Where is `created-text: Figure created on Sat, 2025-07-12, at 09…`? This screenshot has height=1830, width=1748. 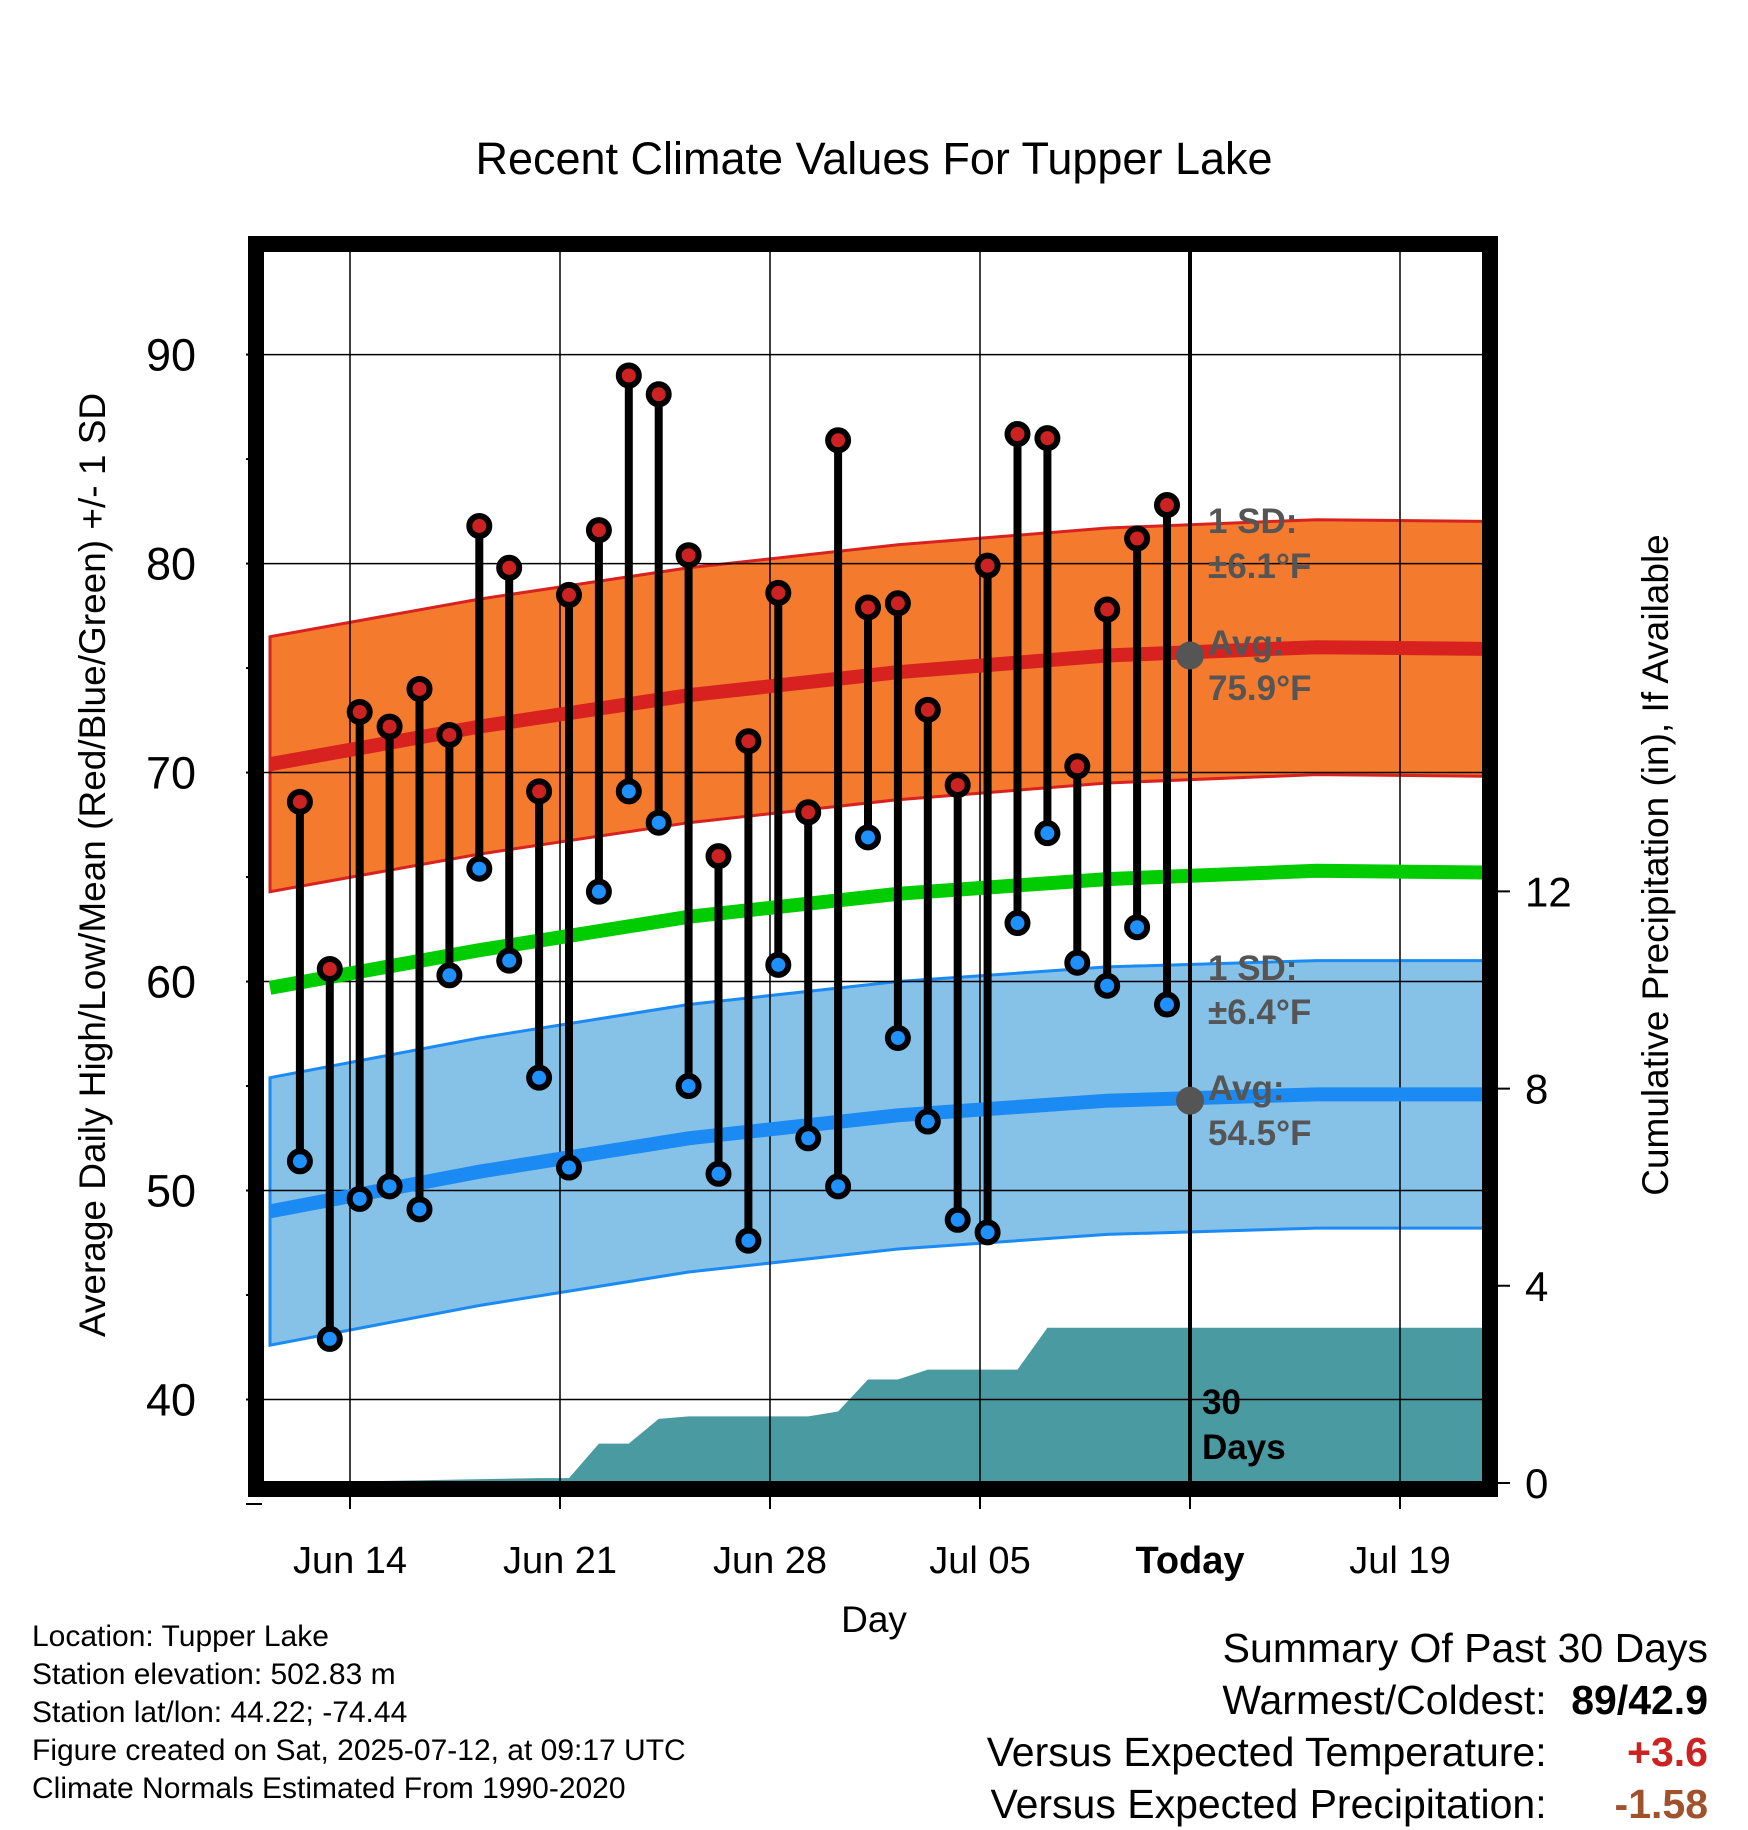 created-text: Figure created on Sat, 2025-07-12, at 09… is located at coordinates (359, 1750).